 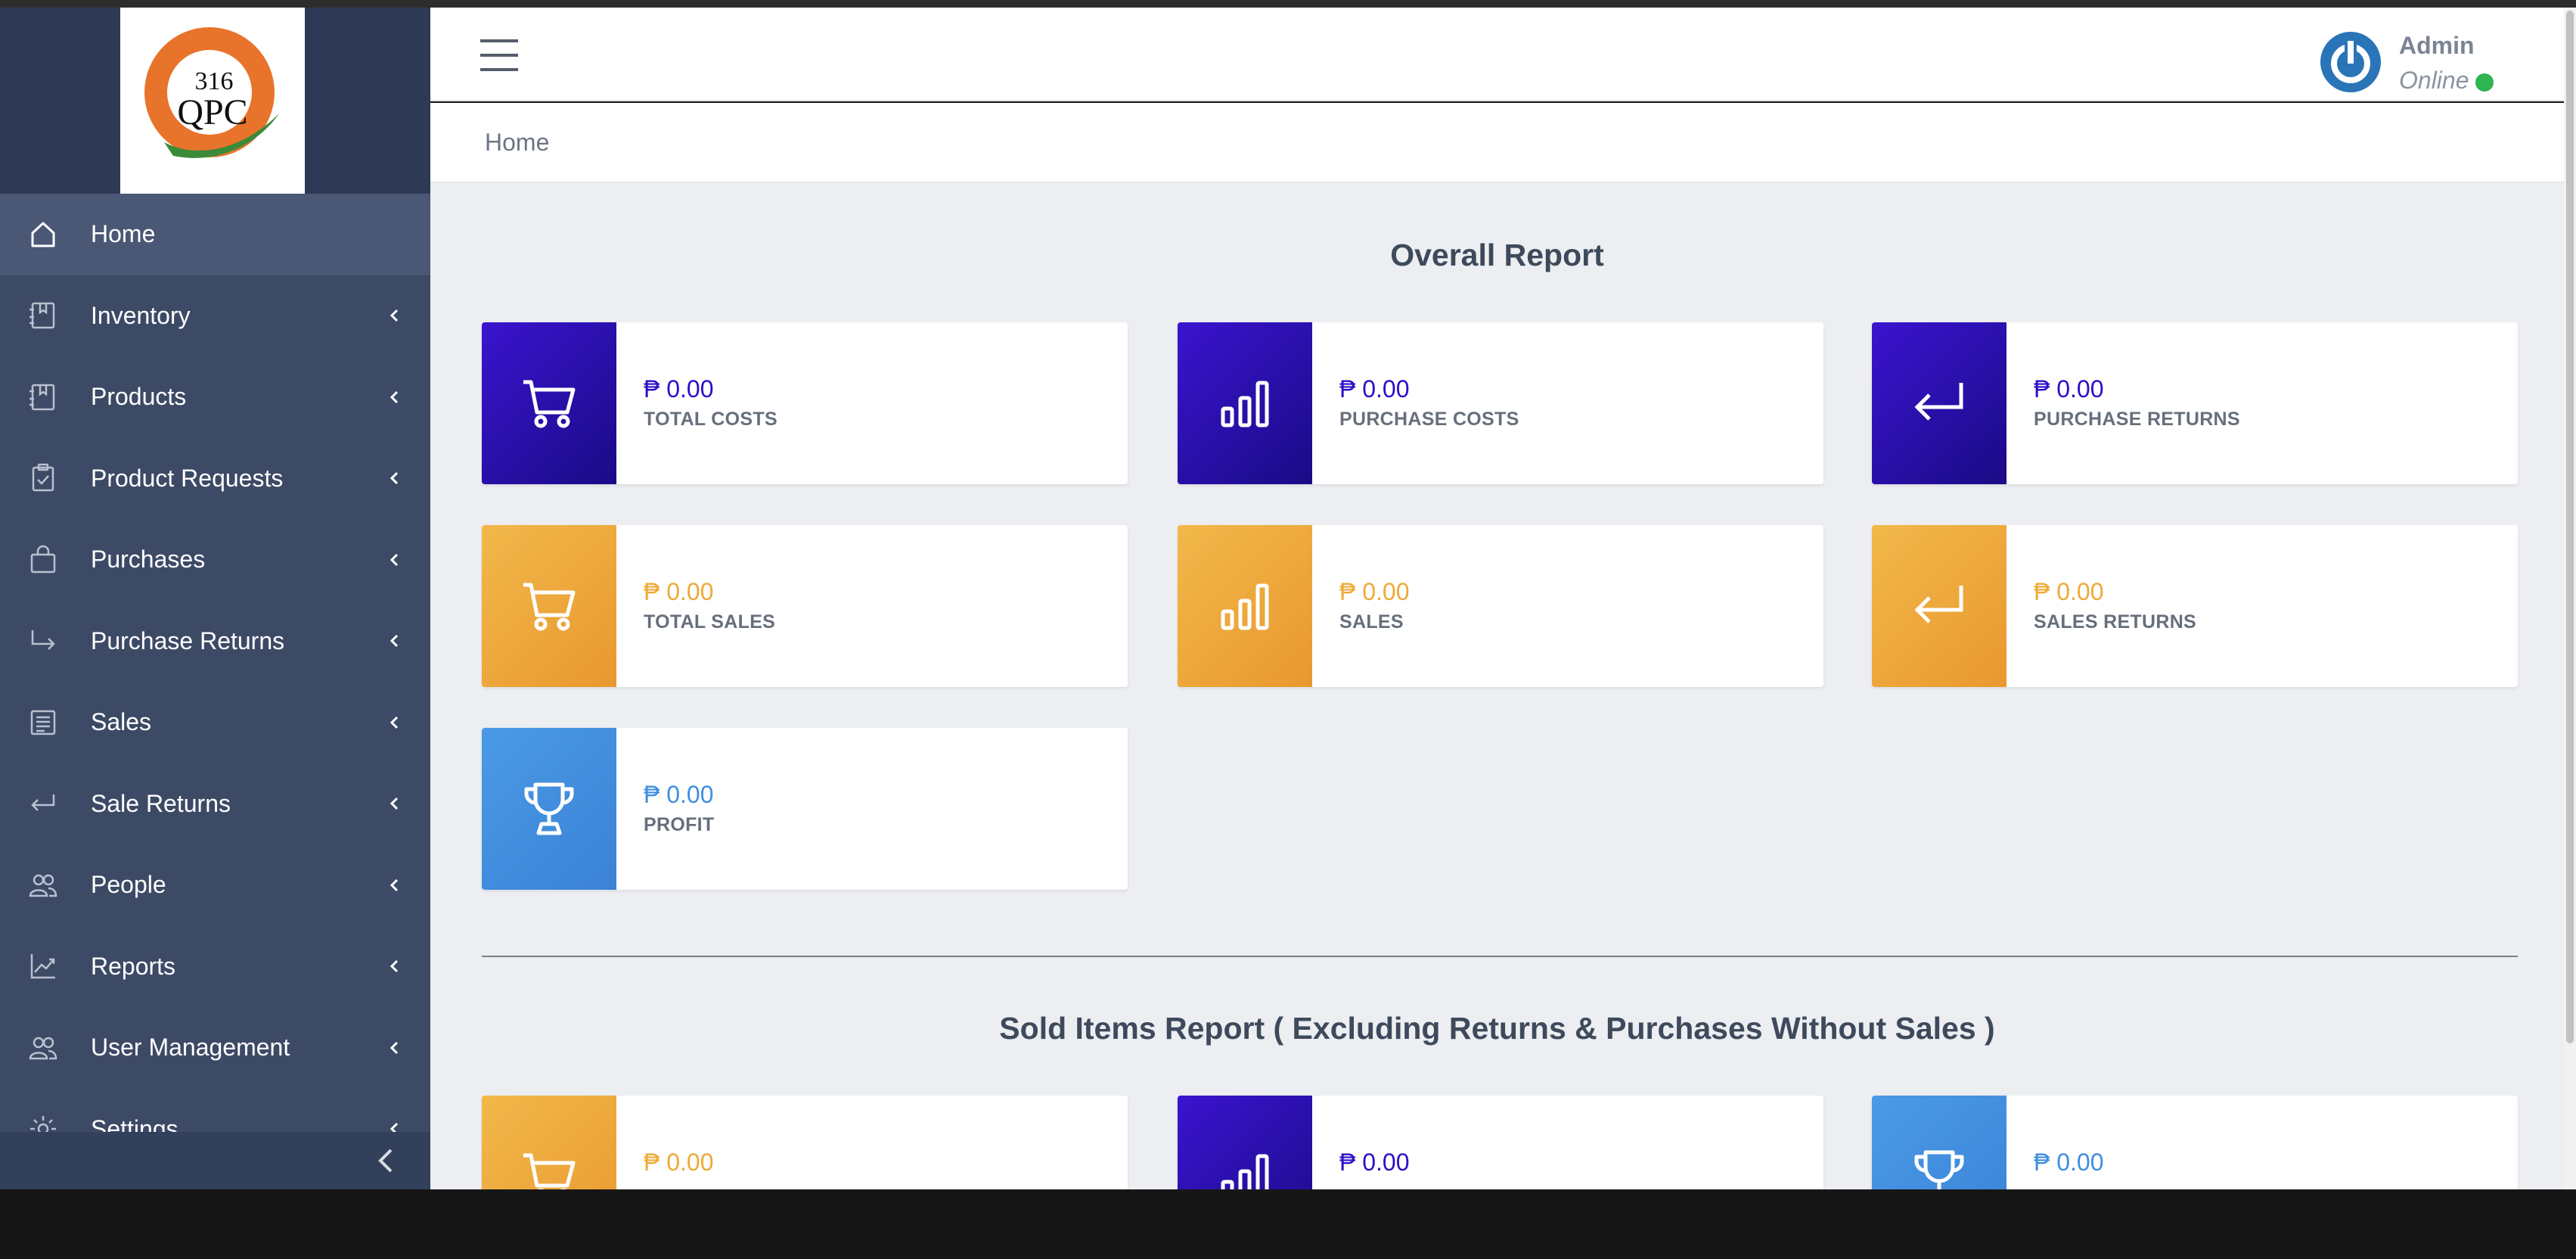 I want to click on card-label: SALES RETURNS, so click(x=2115, y=622).